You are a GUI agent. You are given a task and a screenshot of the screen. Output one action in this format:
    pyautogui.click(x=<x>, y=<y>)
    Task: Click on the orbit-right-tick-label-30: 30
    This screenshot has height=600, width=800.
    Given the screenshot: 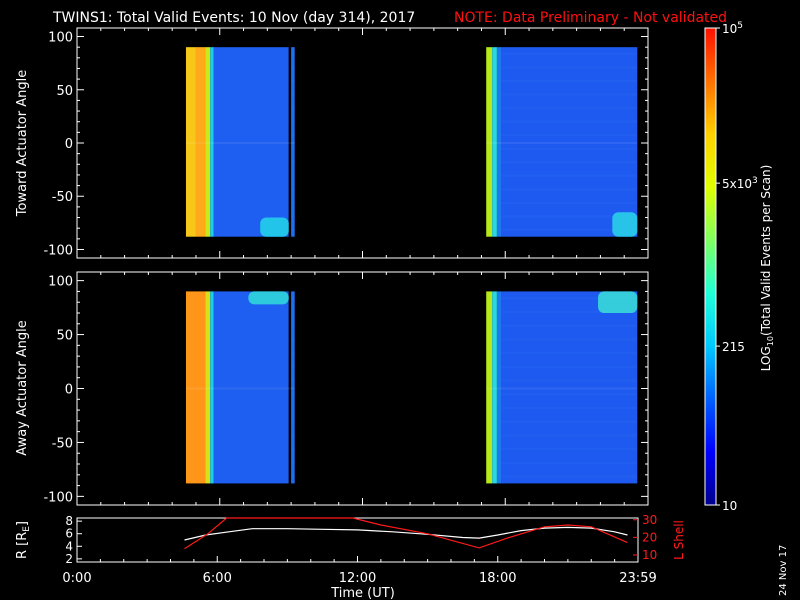 What is the action you would take?
    pyautogui.click(x=649, y=520)
    